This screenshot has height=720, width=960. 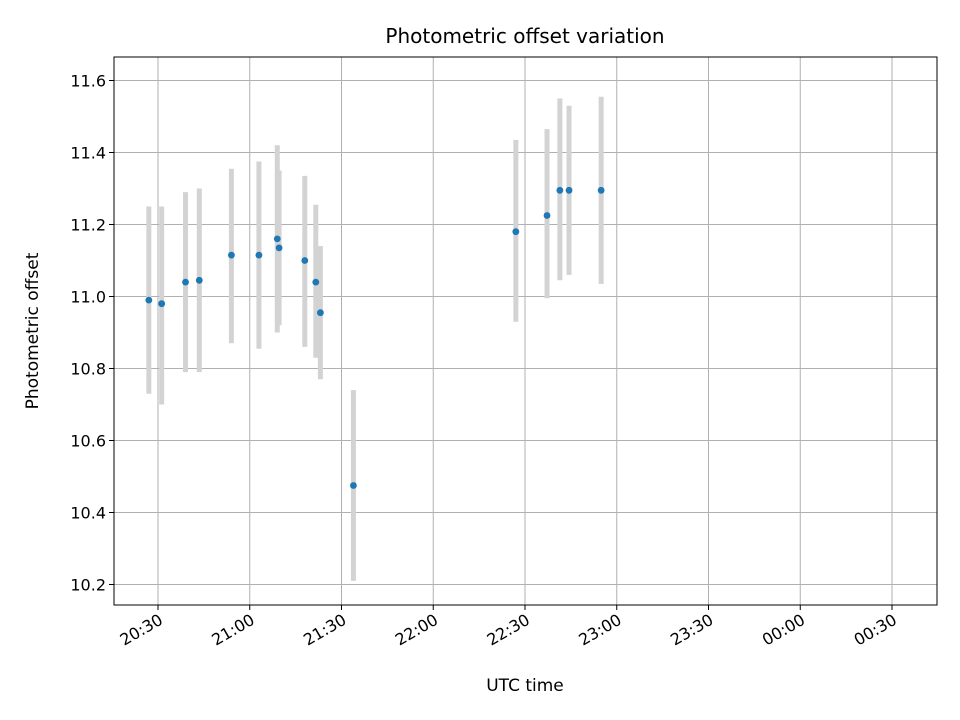 What do you see at coordinates (33, 330) in the screenshot?
I see `y-axis-label: Photometric offset` at bounding box center [33, 330].